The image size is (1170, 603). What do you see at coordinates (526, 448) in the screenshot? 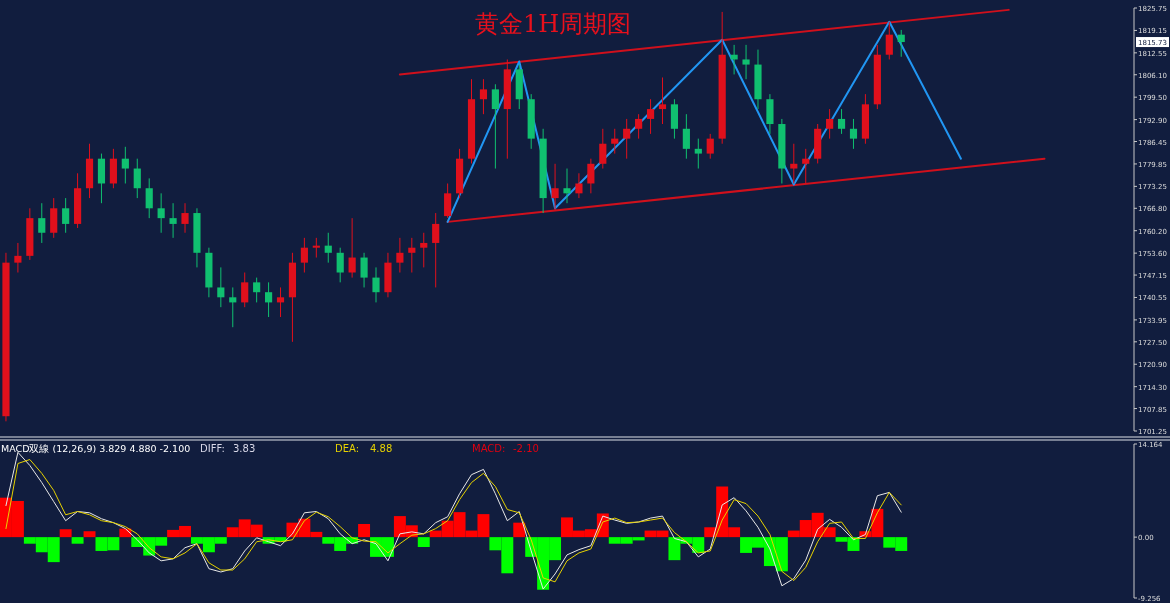
I see `annotation: -2.10` at bounding box center [526, 448].